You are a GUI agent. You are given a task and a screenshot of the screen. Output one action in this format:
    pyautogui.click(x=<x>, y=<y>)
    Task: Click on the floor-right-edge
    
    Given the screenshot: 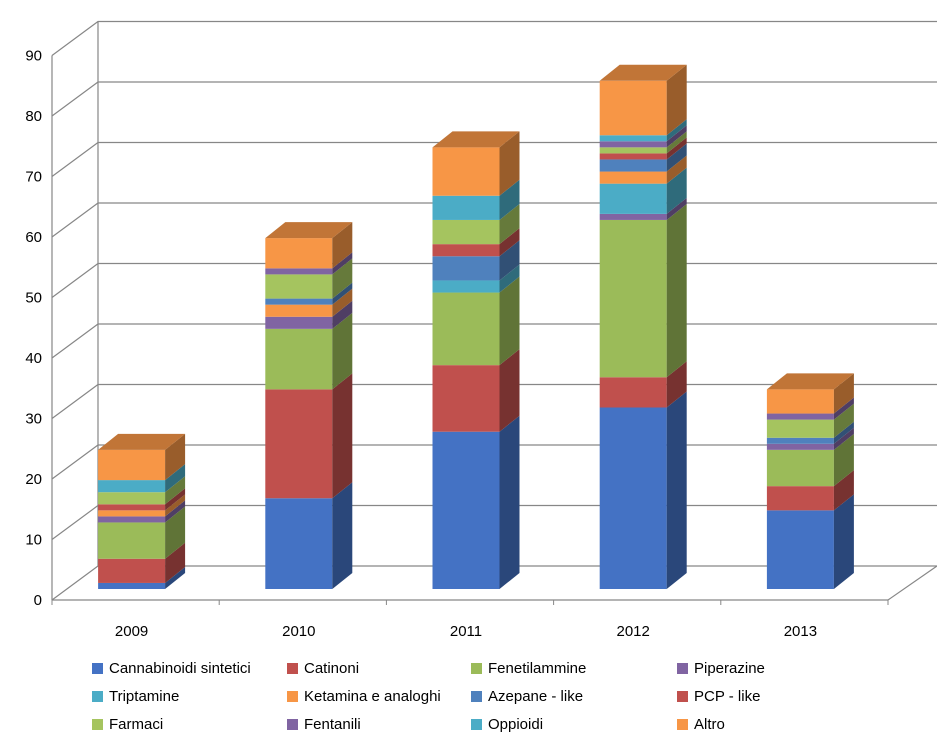 What is the action you would take?
    pyautogui.click(x=912, y=583)
    